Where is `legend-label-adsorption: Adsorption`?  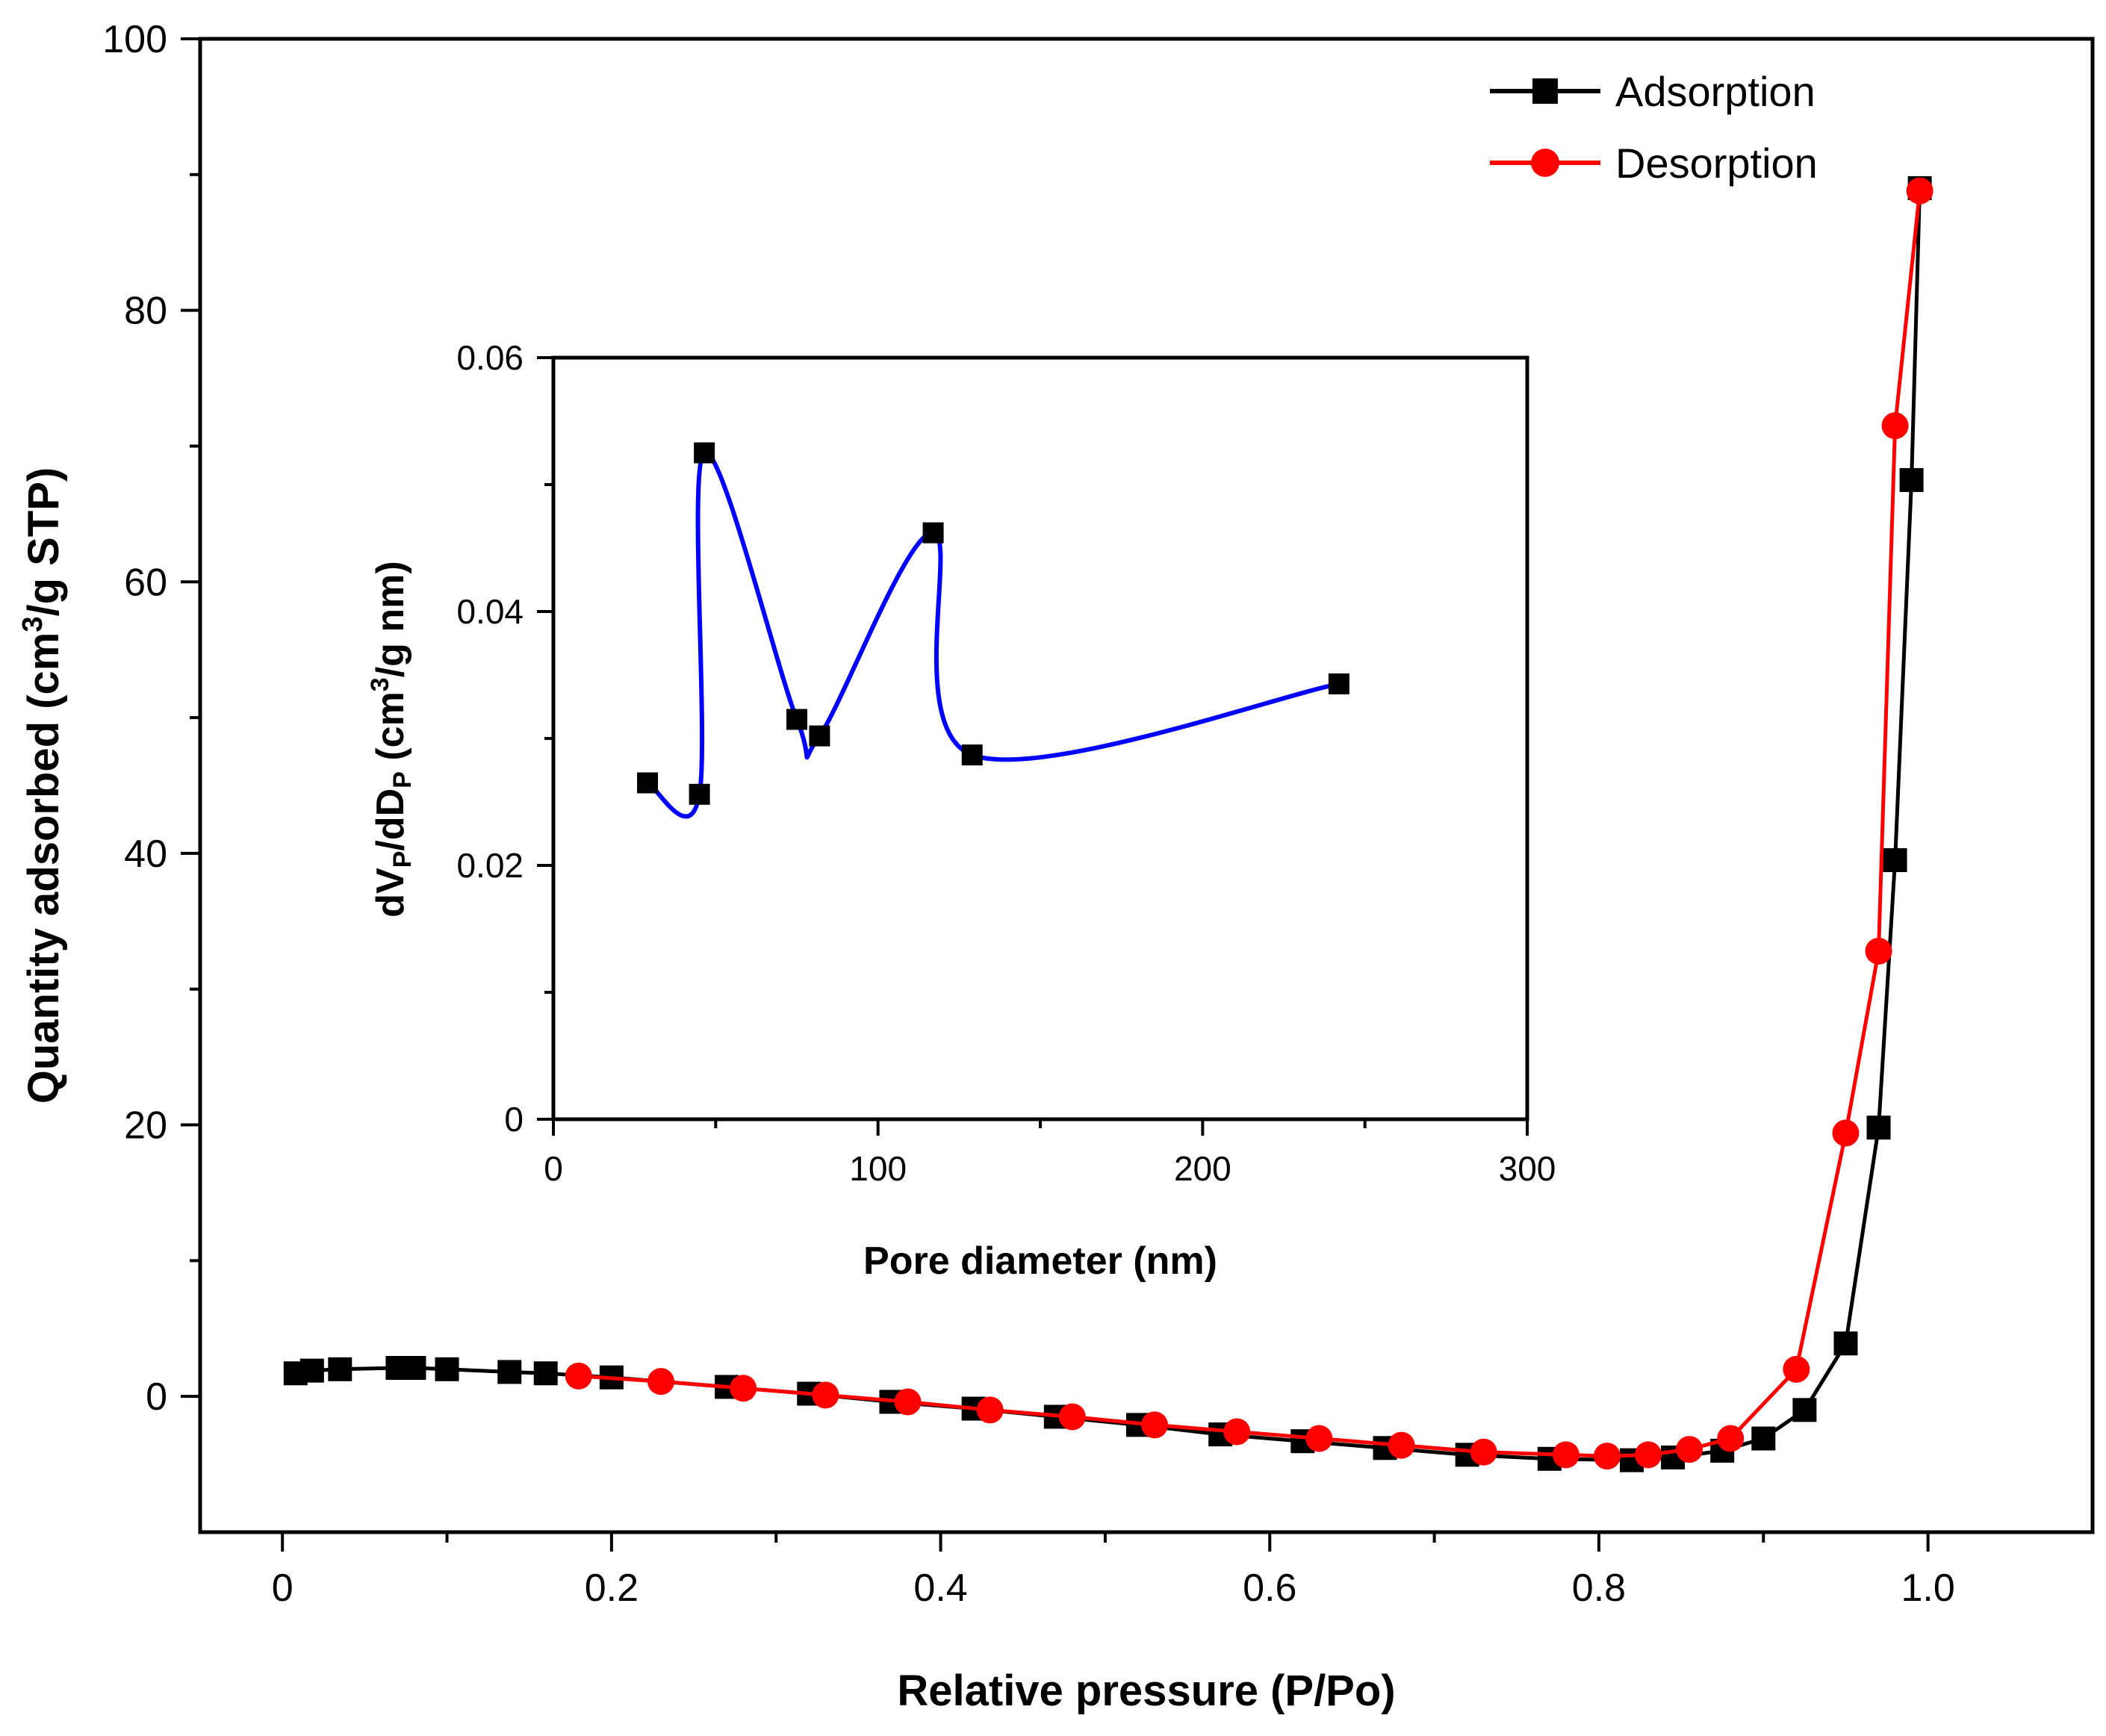 legend-label-adsorption: Adsorption is located at coordinates (1715, 91).